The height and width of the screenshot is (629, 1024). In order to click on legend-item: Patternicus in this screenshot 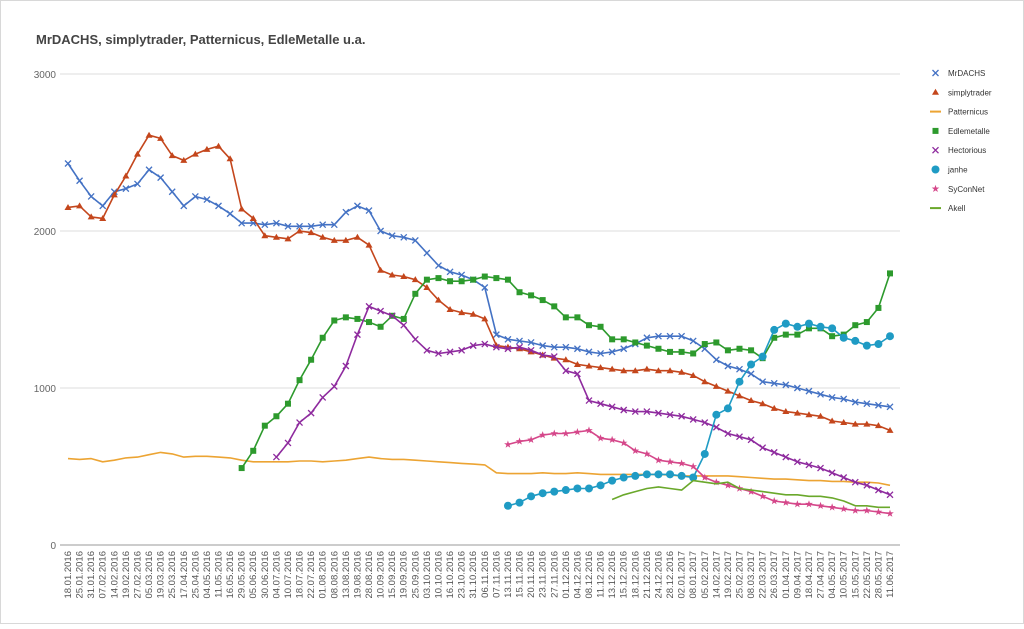, I will do `click(959, 112)`.